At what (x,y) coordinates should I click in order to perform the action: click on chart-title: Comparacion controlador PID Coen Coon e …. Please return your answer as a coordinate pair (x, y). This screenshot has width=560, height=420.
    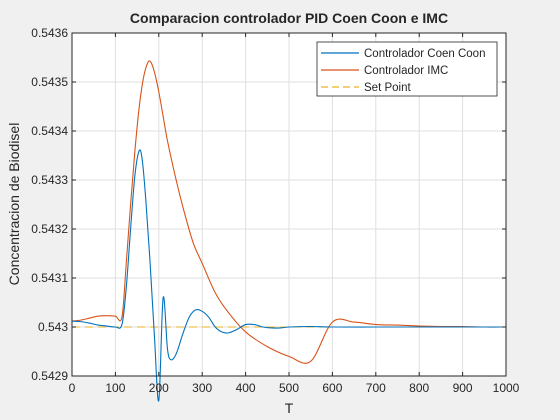
    Looking at the image, I should click on (289, 18).